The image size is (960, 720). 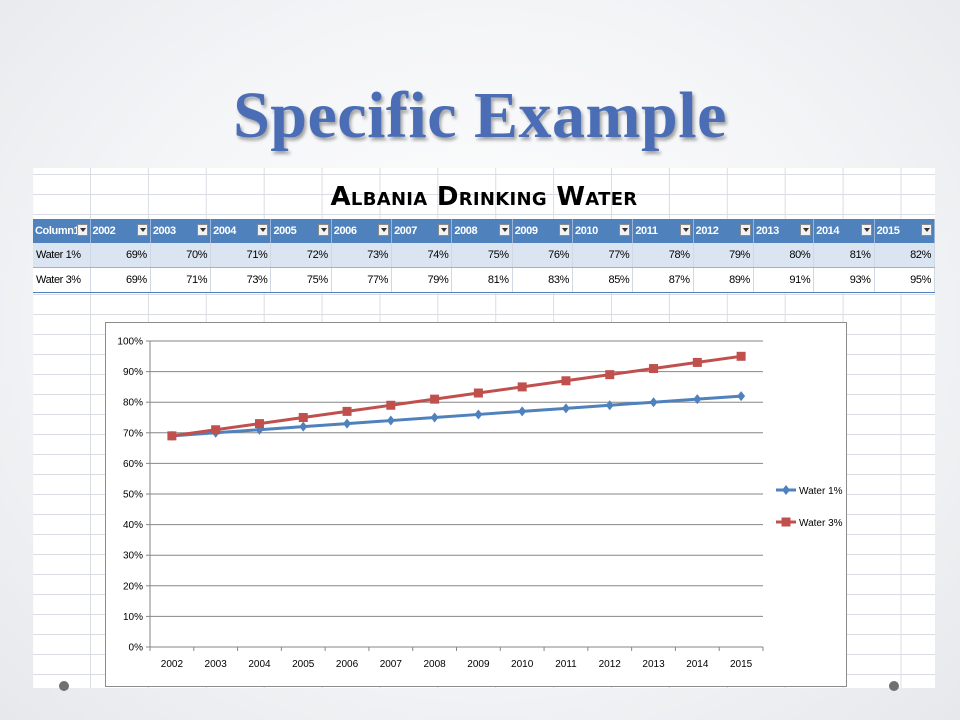 I want to click on x-tick-label: 2002, so click(x=172, y=664).